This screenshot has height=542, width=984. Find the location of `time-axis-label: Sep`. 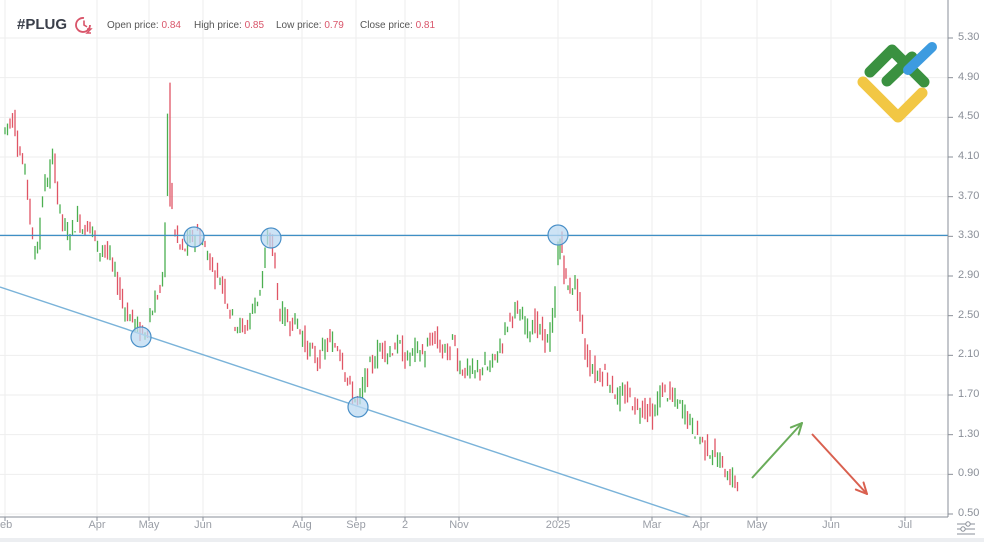

time-axis-label: Sep is located at coordinates (356, 525).